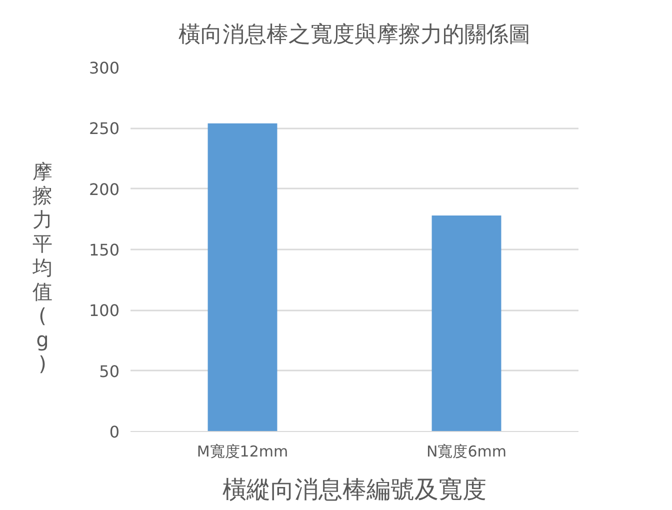 The image size is (672, 510). Describe the element at coordinates (104, 128) in the screenshot. I see `y-tick-label: 250` at that location.